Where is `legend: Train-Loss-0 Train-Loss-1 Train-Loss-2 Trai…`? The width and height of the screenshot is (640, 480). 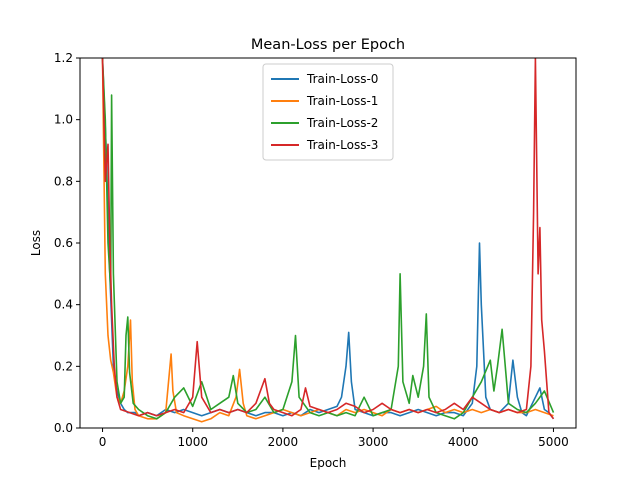
legend: Train-Loss-0 Train-Loss-1 Train-Loss-2 Trai… is located at coordinates (328, 112).